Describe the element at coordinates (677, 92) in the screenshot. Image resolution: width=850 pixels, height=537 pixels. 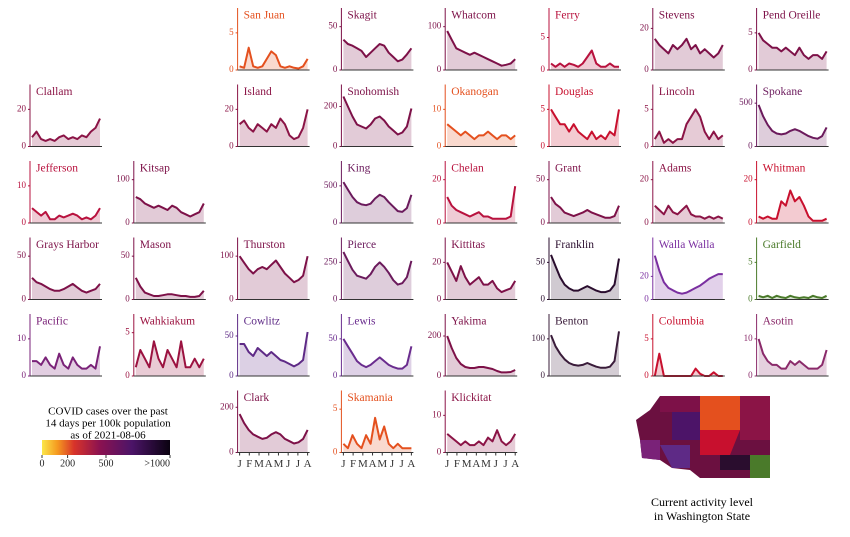
I see `panel-title: Lincoln` at that location.